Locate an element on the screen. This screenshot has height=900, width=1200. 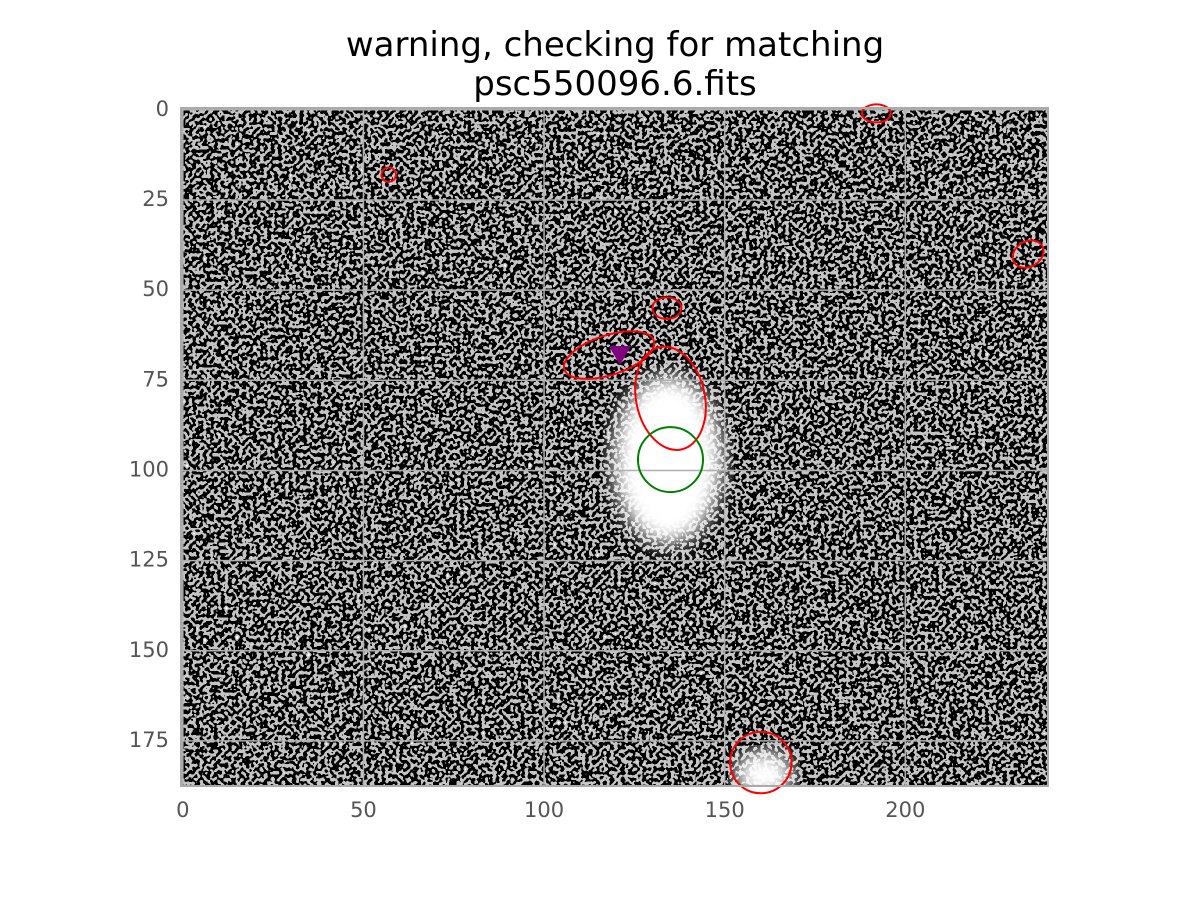
x-tick-label: 200 is located at coordinates (905, 810).